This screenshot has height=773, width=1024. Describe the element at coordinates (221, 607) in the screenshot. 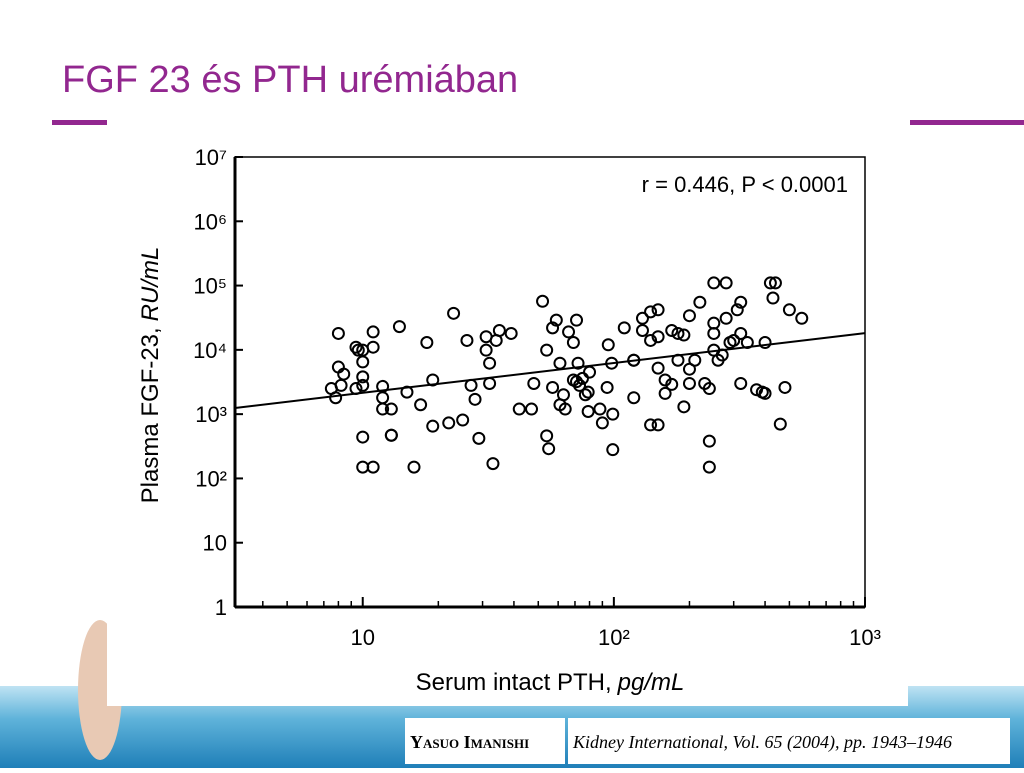

I see `y-tick-label: 1` at that location.